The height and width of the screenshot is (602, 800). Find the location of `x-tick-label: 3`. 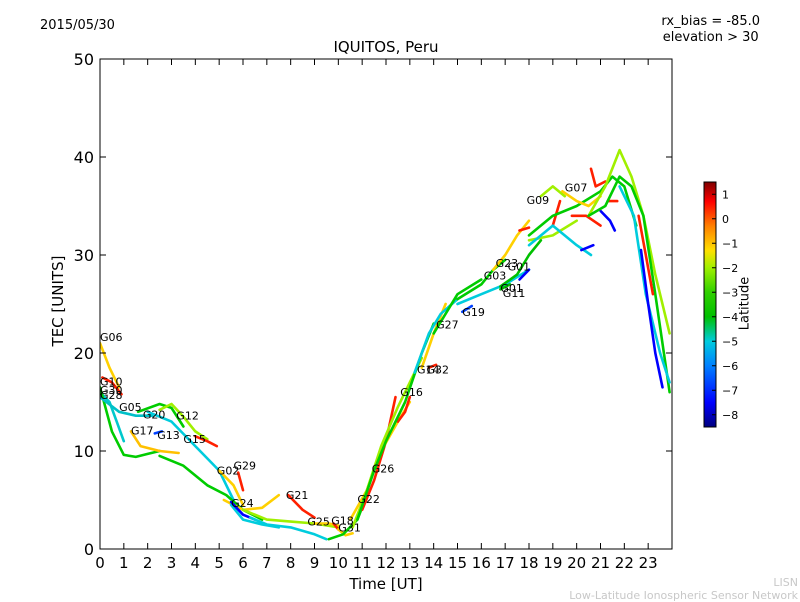

x-tick-label: 3 is located at coordinates (172, 563).